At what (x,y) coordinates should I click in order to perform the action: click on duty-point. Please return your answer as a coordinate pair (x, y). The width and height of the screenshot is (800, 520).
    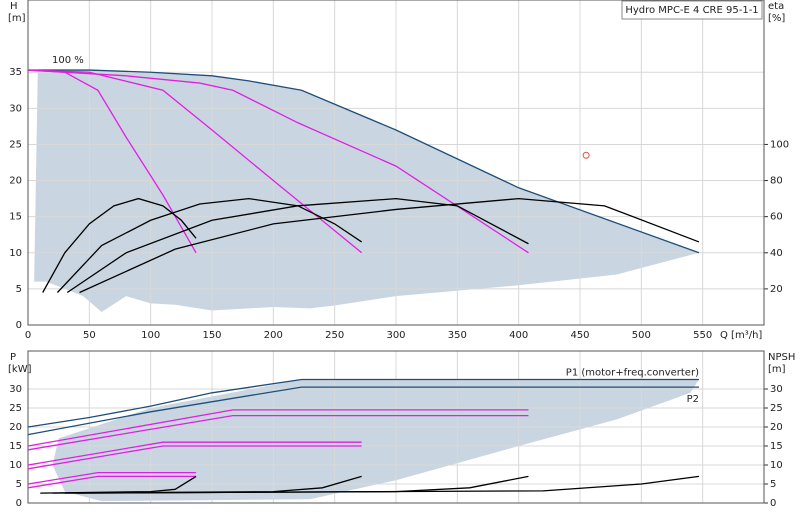
    Looking at the image, I should click on (586, 155).